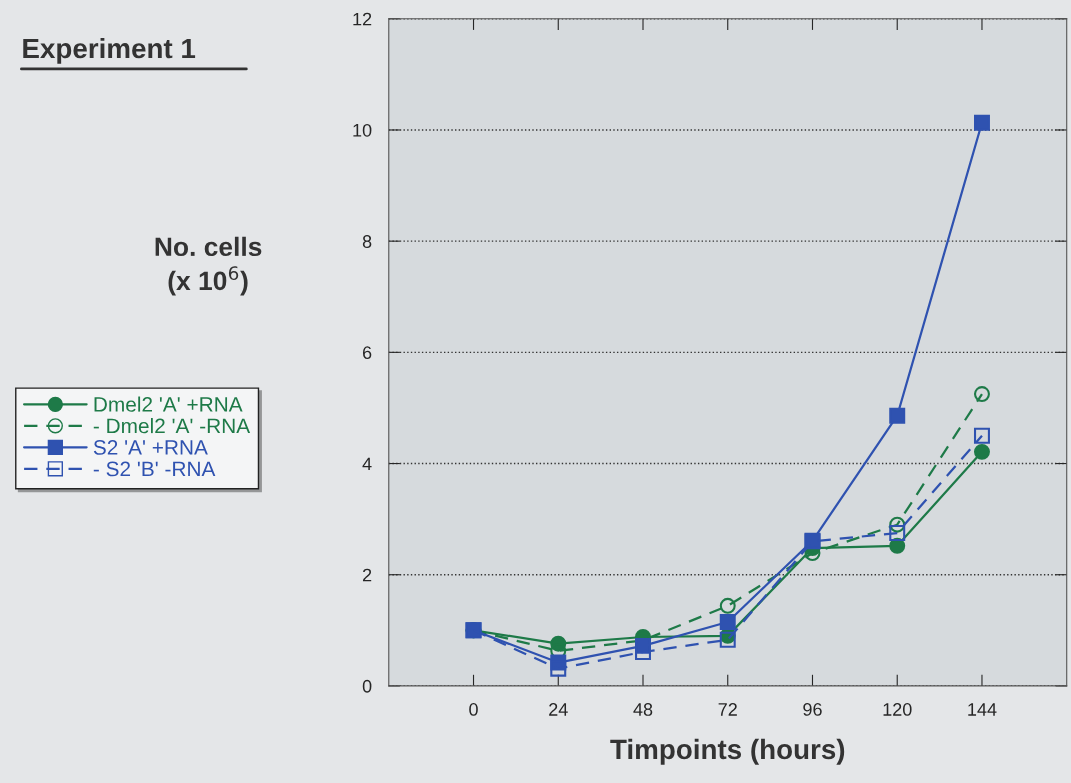 The height and width of the screenshot is (783, 1071). Describe the element at coordinates (168, 404) in the screenshot. I see `legend-label: Dmel2 'A' +RNA` at that location.